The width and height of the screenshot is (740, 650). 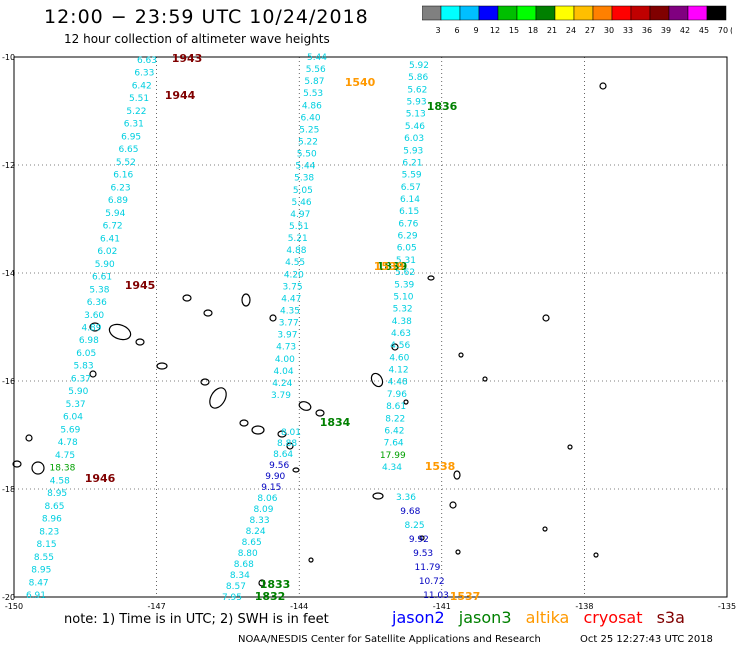 I want to click on swh-value-label: 6.21, so click(x=412, y=163).